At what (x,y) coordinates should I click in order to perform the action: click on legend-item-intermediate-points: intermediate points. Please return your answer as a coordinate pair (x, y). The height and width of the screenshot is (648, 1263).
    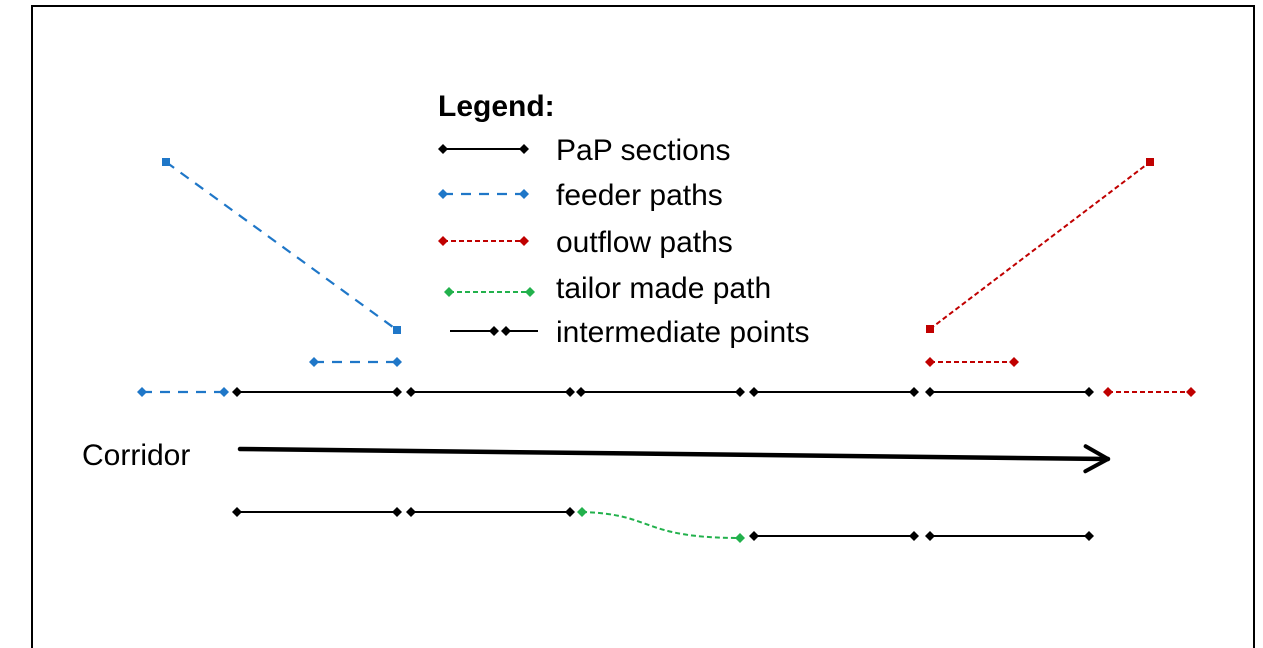
    Looking at the image, I should click on (629, 332).